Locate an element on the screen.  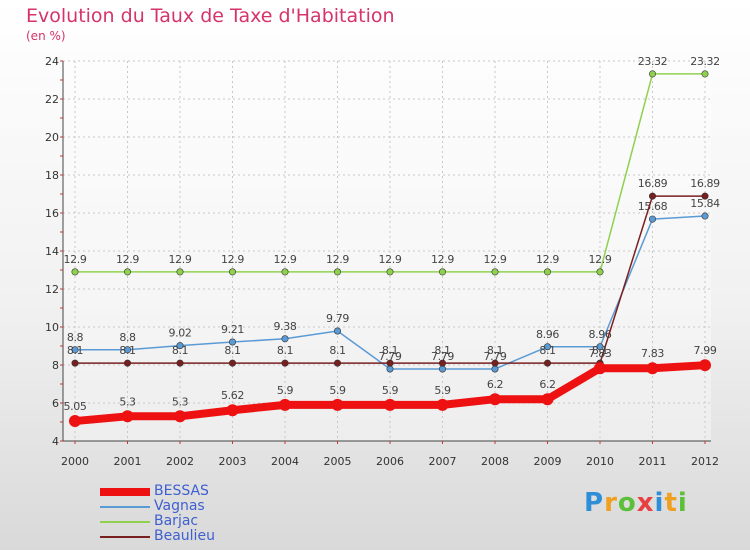
logo-letter: r is located at coordinates (611, 503).